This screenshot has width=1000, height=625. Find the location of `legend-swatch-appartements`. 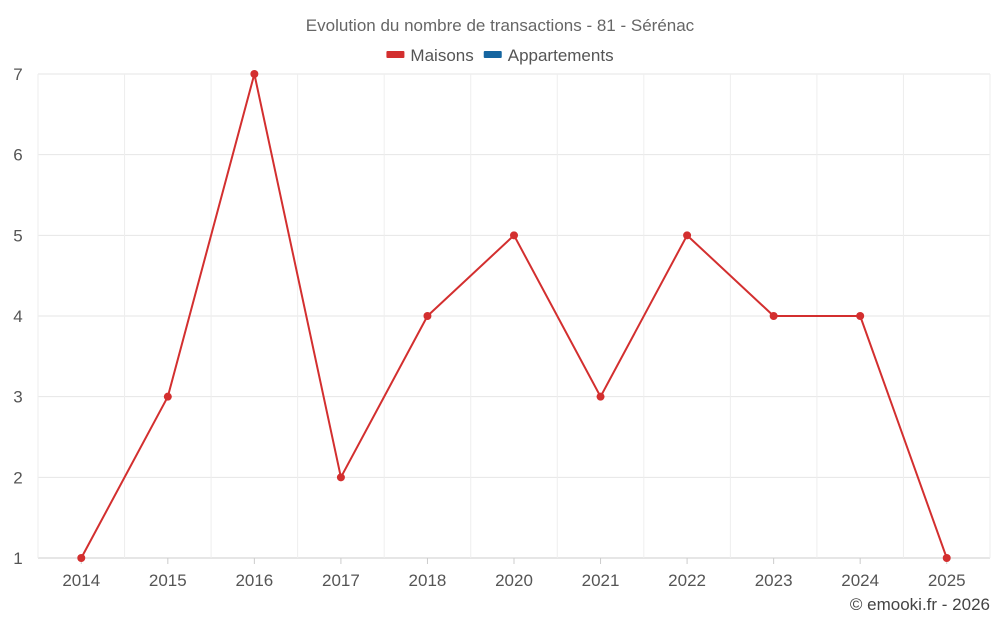

legend-swatch-appartements is located at coordinates (492, 54).